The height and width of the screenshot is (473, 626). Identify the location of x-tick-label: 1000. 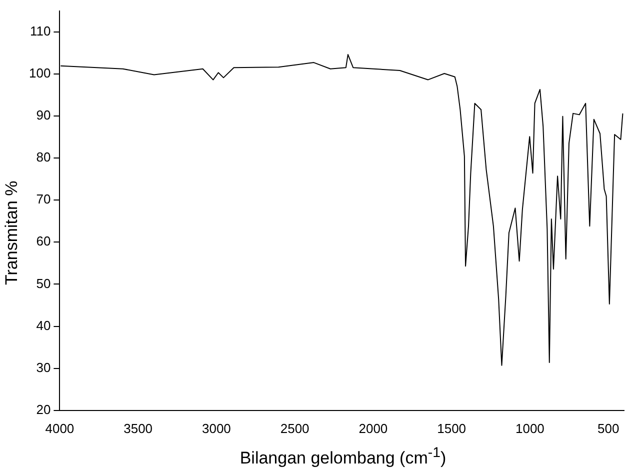
(529, 428).